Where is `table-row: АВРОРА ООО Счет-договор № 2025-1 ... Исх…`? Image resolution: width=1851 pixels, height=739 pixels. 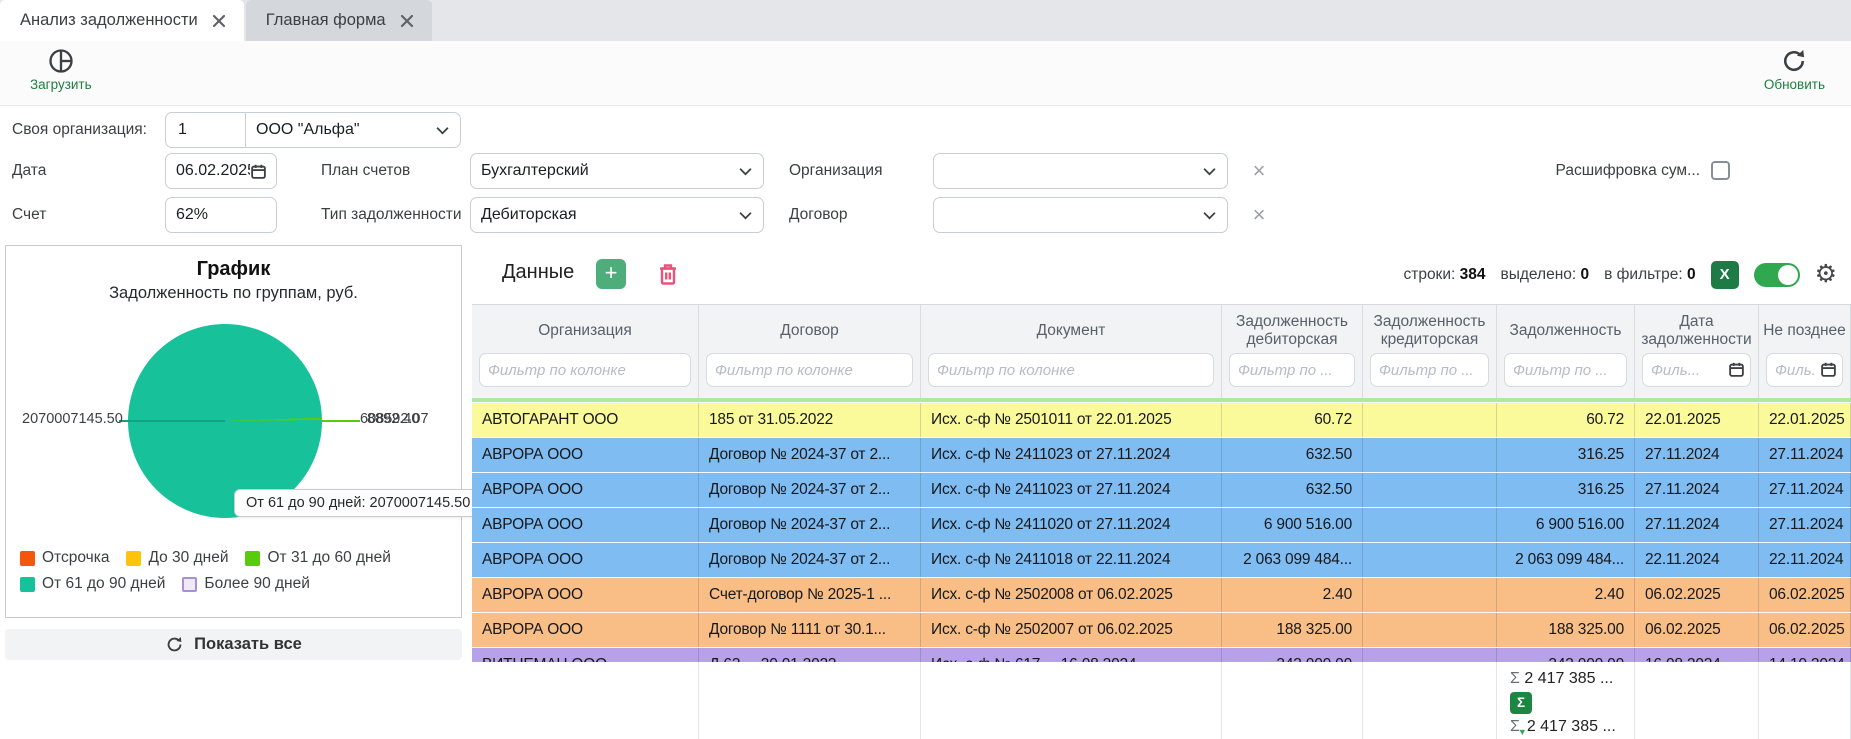 table-row: АВРОРА ООО Счет-договор № 2025-1 ... Исх… is located at coordinates (1161, 595).